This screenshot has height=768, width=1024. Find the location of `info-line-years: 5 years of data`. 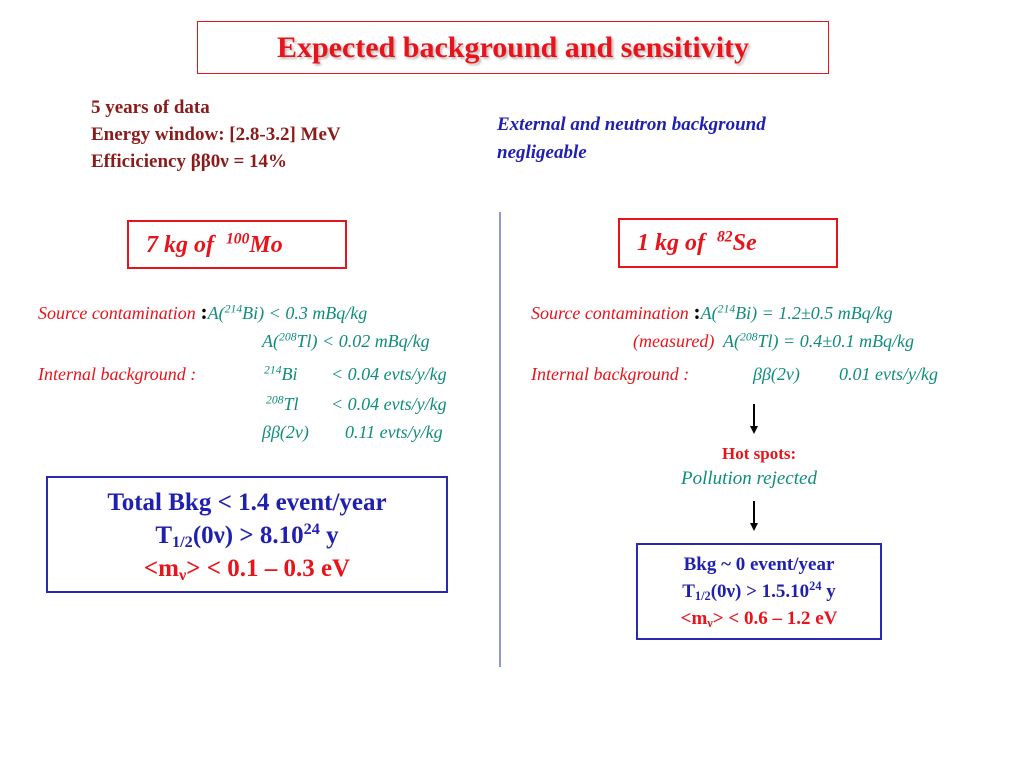

info-line-years: 5 years of data is located at coordinates (150, 107).